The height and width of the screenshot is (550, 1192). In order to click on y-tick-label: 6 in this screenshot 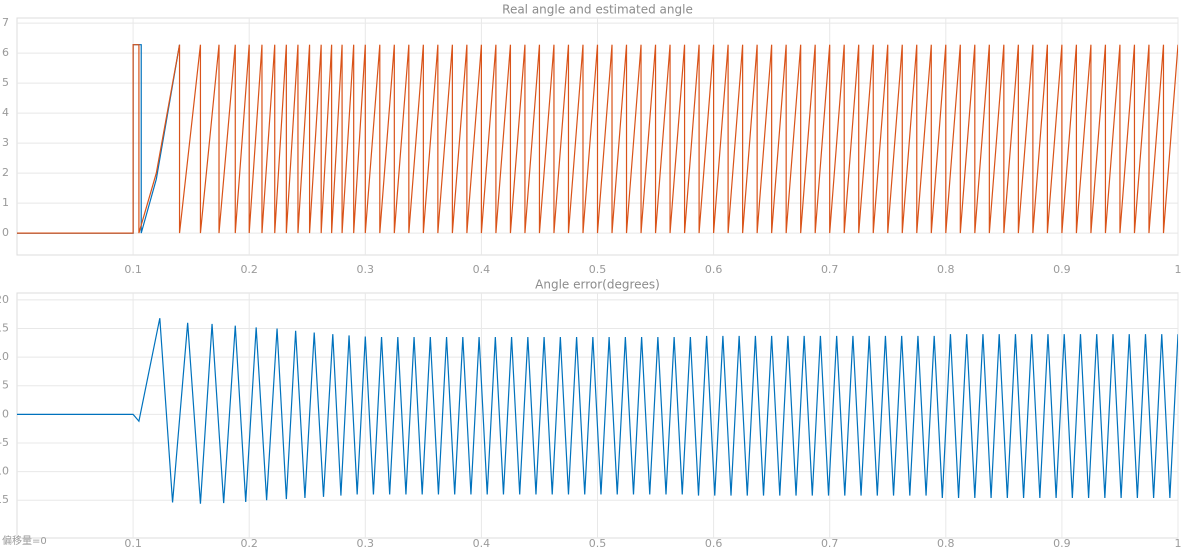, I will do `click(5, 52)`.